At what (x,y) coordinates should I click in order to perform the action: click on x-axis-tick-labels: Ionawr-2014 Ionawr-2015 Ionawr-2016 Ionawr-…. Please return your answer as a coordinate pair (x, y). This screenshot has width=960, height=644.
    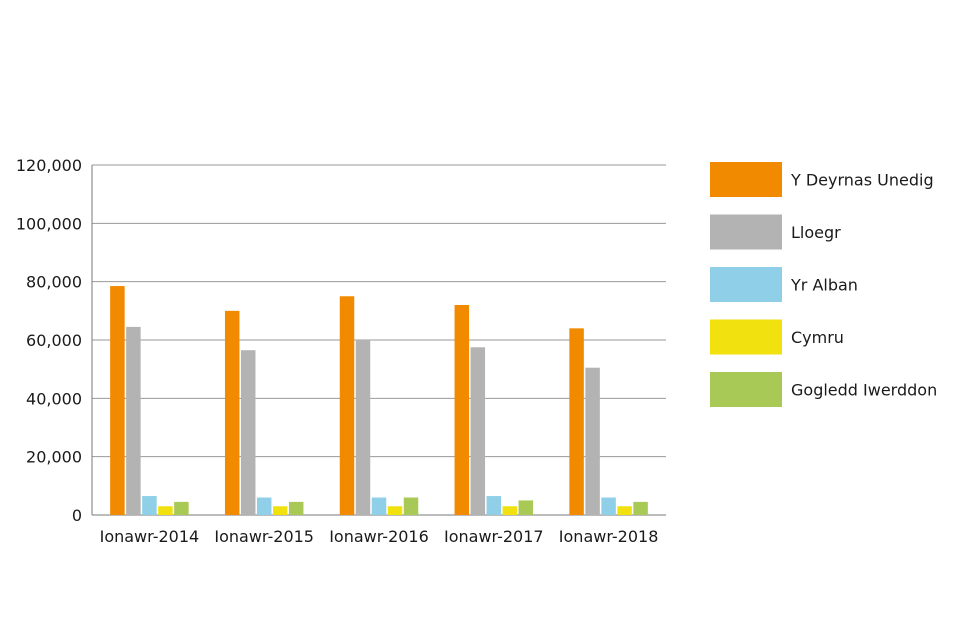
    Looking at the image, I should click on (379, 536).